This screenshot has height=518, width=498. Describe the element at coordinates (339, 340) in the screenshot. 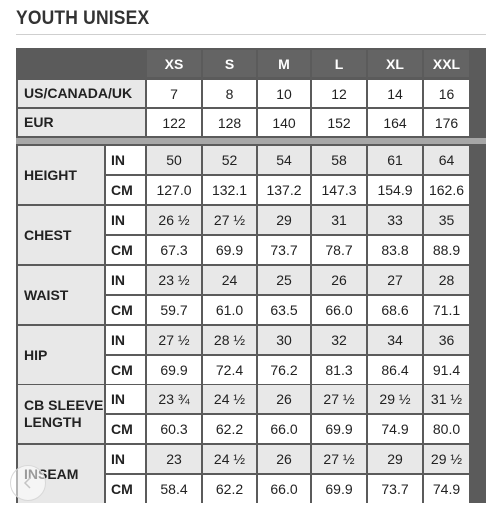

I see `table-cell: 32` at that location.